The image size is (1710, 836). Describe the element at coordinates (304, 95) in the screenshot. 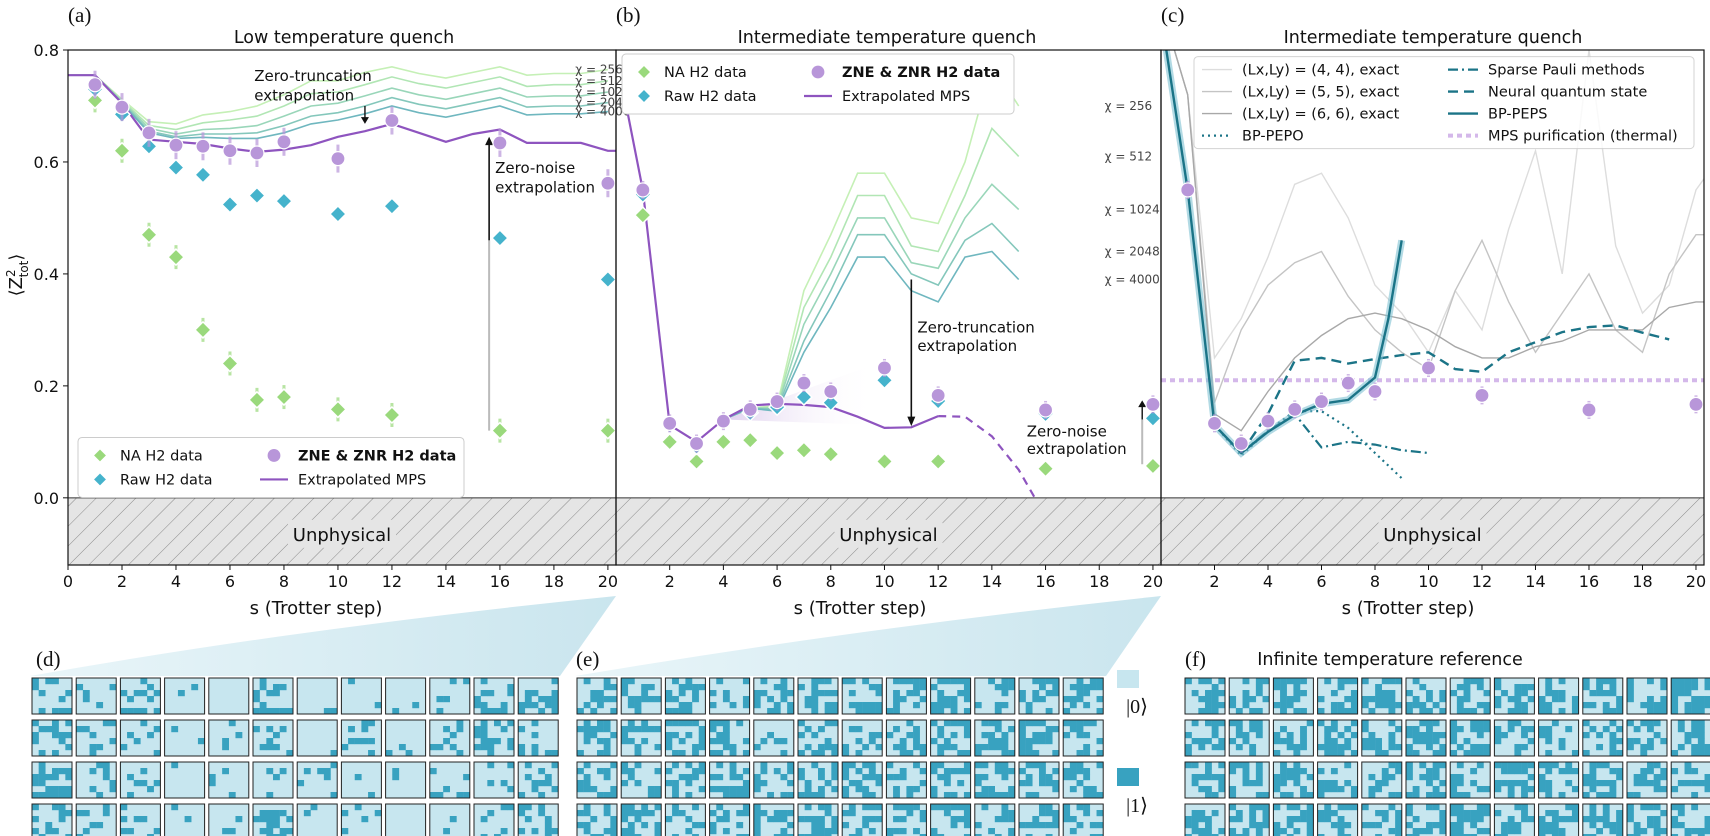

I see `ann-zero-trunc-2: extrapolation` at that location.